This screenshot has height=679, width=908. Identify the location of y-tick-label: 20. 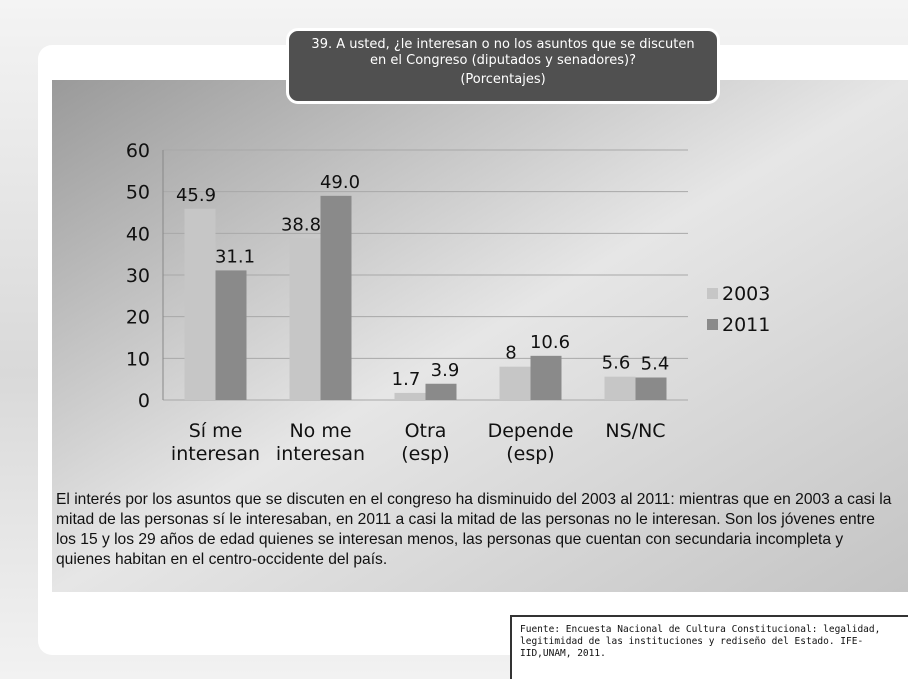
(138, 318).